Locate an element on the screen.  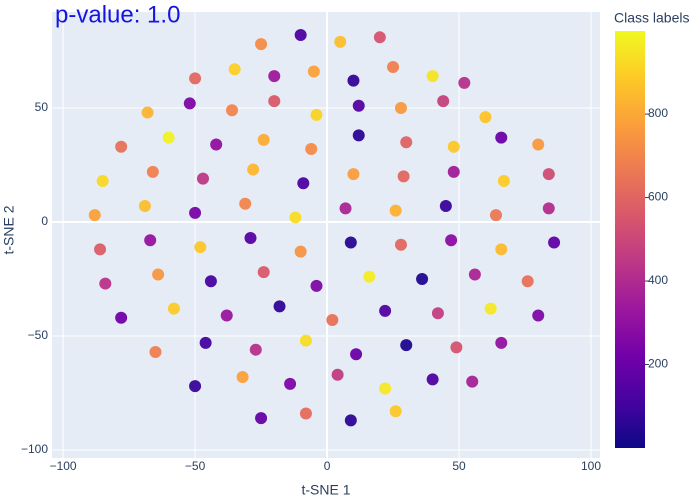
colorbar-tick-label: 600 is located at coordinates (658, 197).